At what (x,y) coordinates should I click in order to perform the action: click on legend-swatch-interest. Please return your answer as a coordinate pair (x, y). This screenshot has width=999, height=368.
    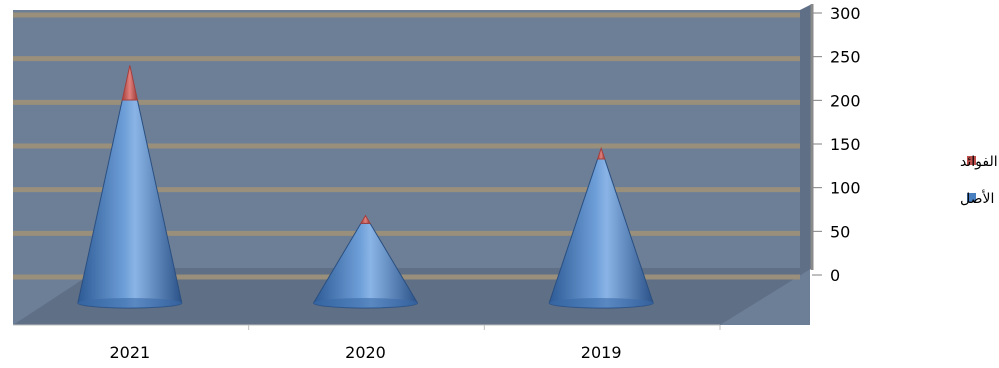
    Looking at the image, I should click on (971, 160).